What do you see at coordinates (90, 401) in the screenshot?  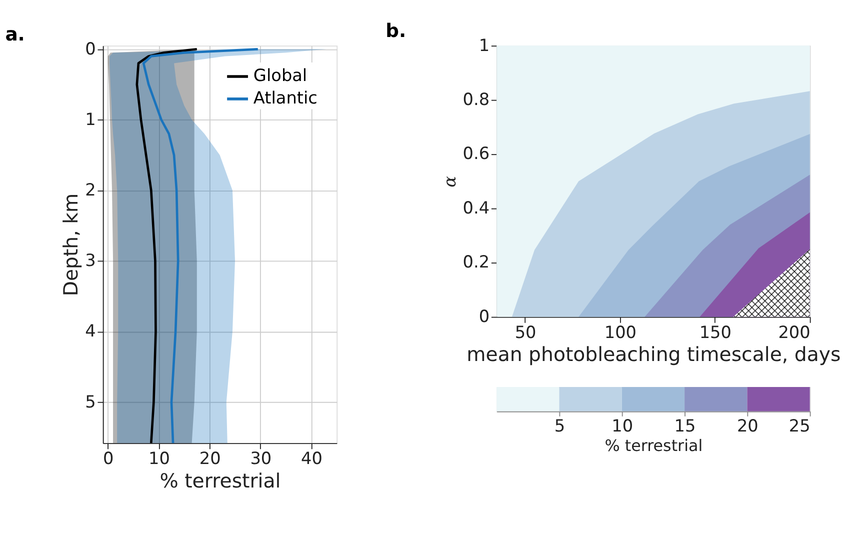 I see `y-tick-label: 5` at bounding box center [90, 401].